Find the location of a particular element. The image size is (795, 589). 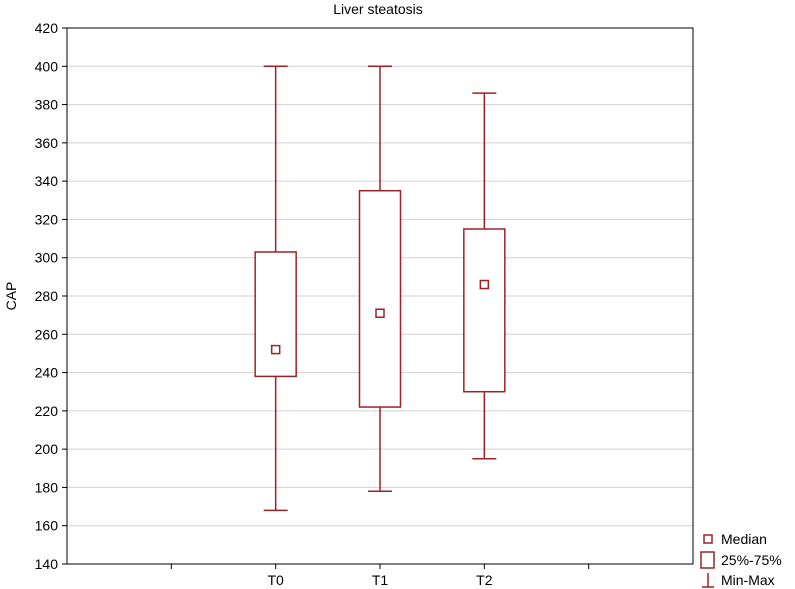

y-tick-label: 140 is located at coordinates (47, 564).